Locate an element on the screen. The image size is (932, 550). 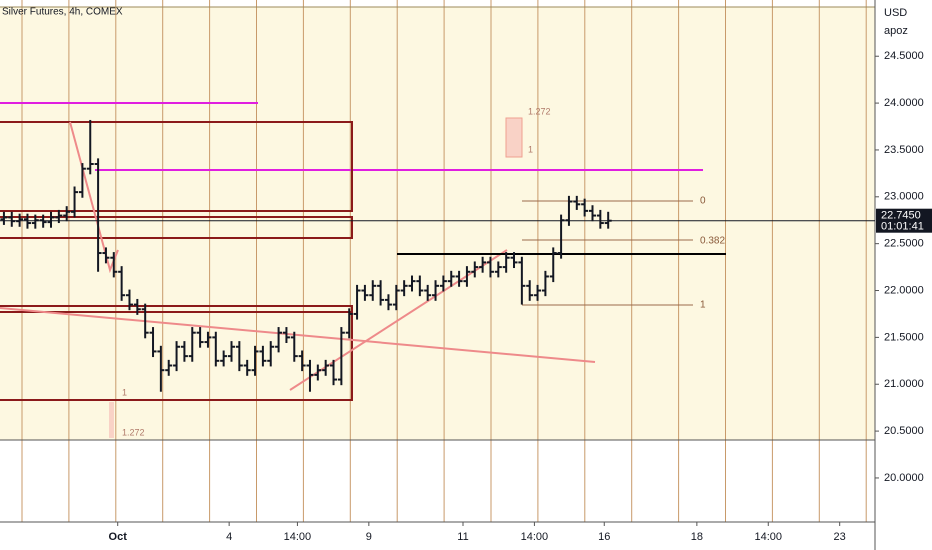
y-tick-label: 22.5000 is located at coordinates (904, 244).